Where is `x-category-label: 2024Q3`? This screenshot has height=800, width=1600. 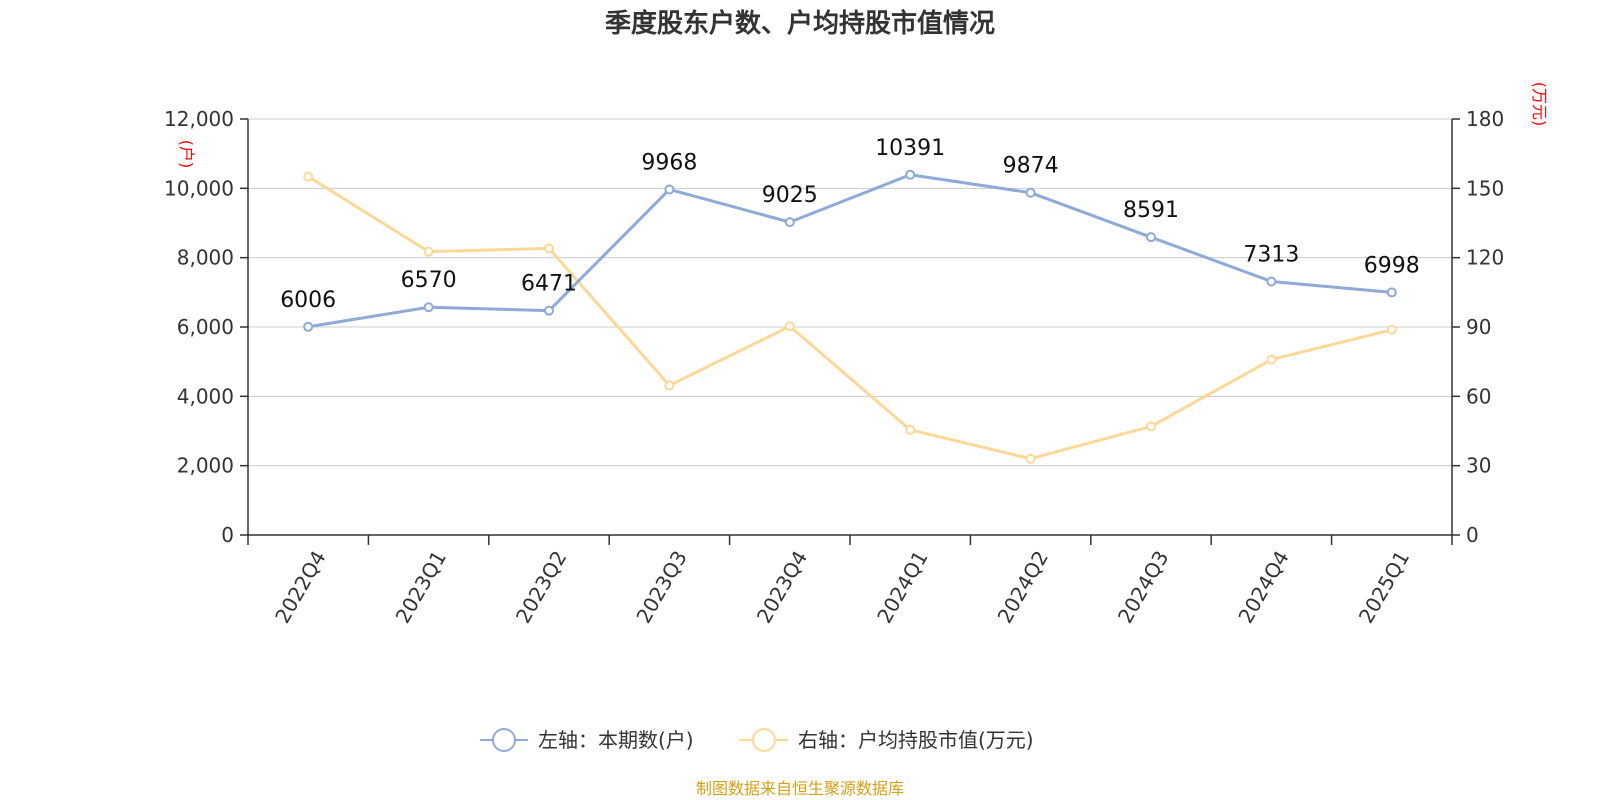 x-category-label: 2024Q3 is located at coordinates (1143, 587).